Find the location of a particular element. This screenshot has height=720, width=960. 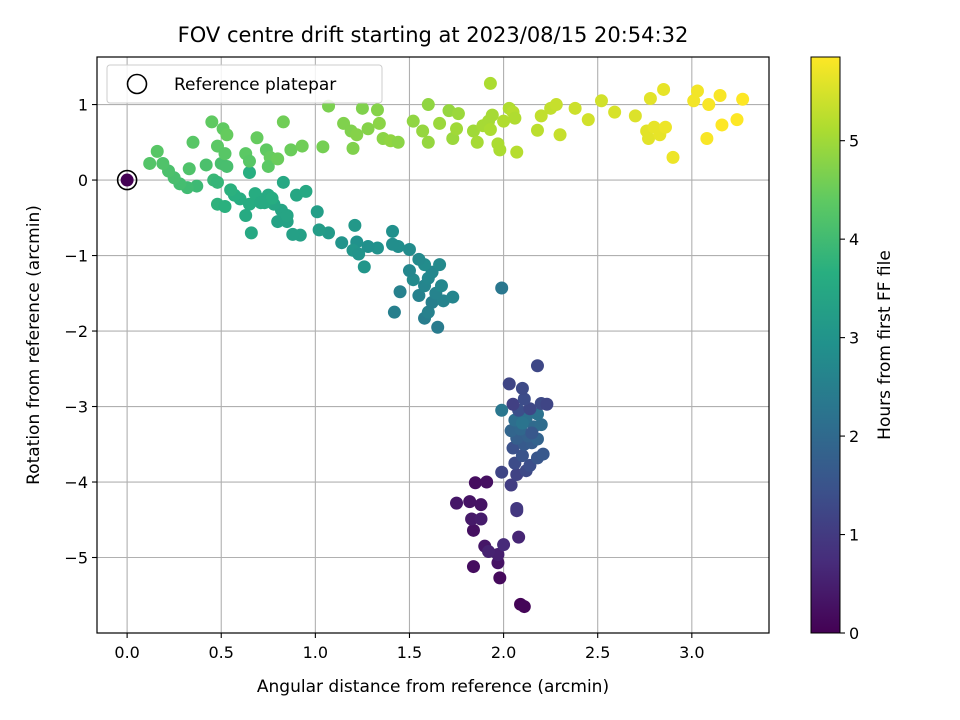

reference-ring is located at coordinates (127, 180).